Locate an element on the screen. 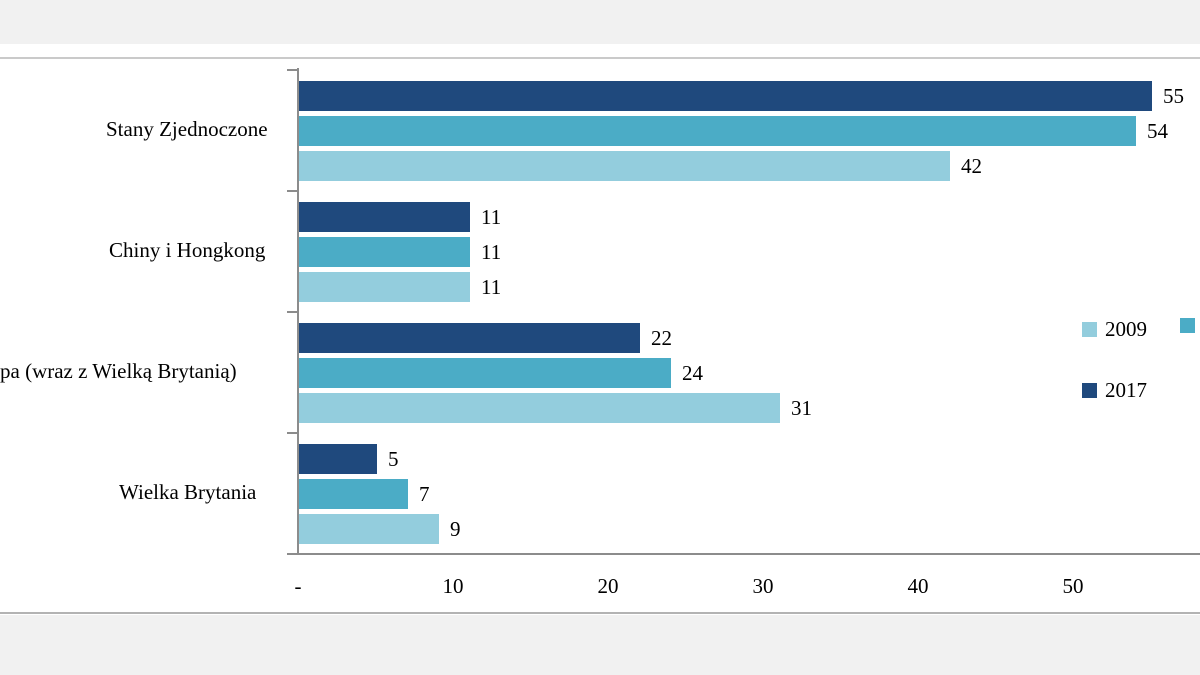 The height and width of the screenshot is (675, 1200). x-axis-tick-label: 50 is located at coordinates (1073, 586).